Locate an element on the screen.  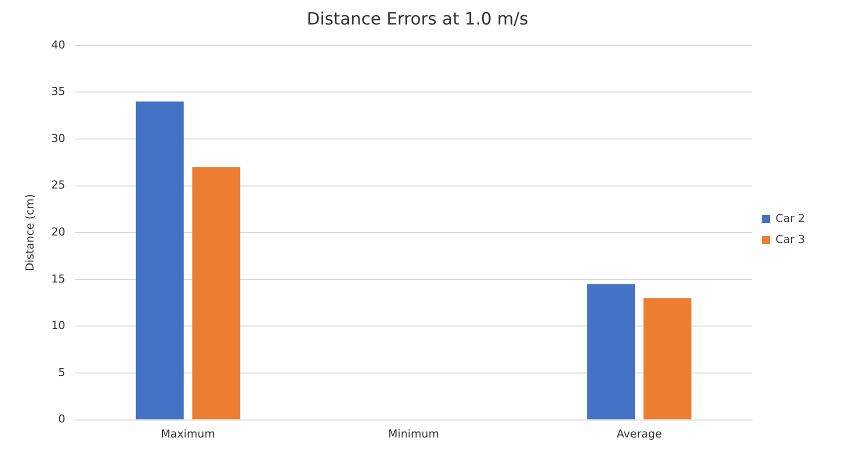
y-tick-label: 30 is located at coordinates (58, 138).